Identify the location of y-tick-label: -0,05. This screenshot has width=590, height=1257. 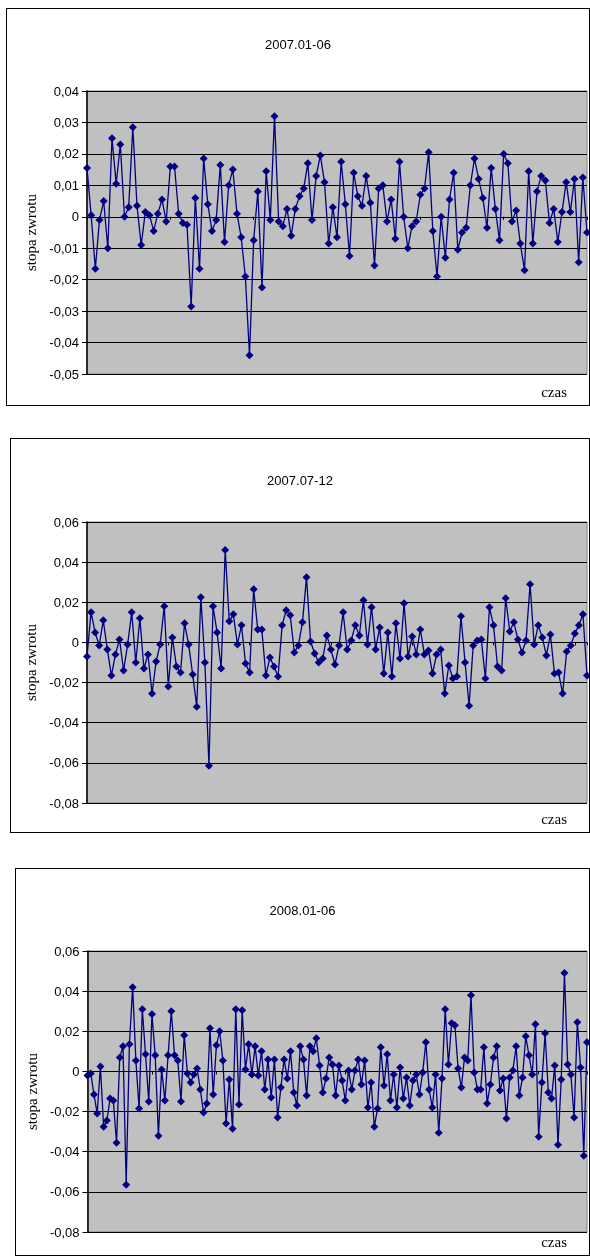
(64, 374).